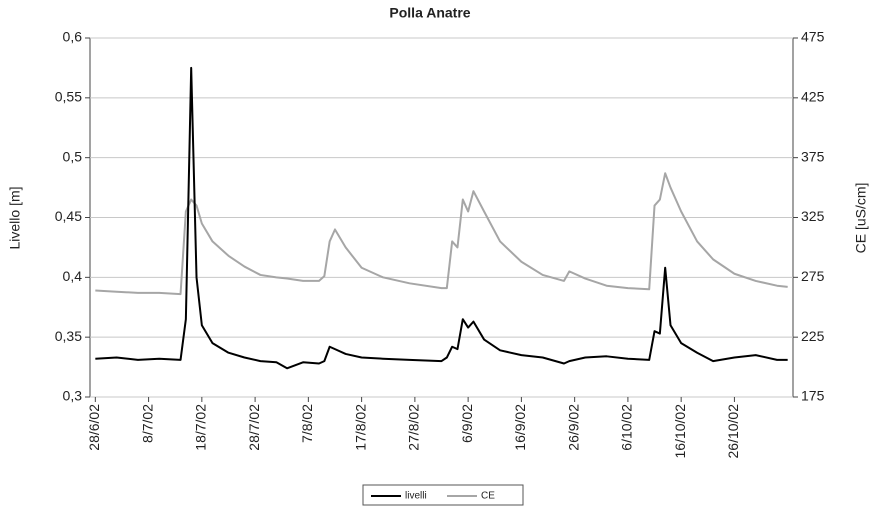 The width and height of the screenshot is (871, 506). What do you see at coordinates (360, 427) in the screenshot?
I see `x-tick-label: 17/8/02` at bounding box center [360, 427].